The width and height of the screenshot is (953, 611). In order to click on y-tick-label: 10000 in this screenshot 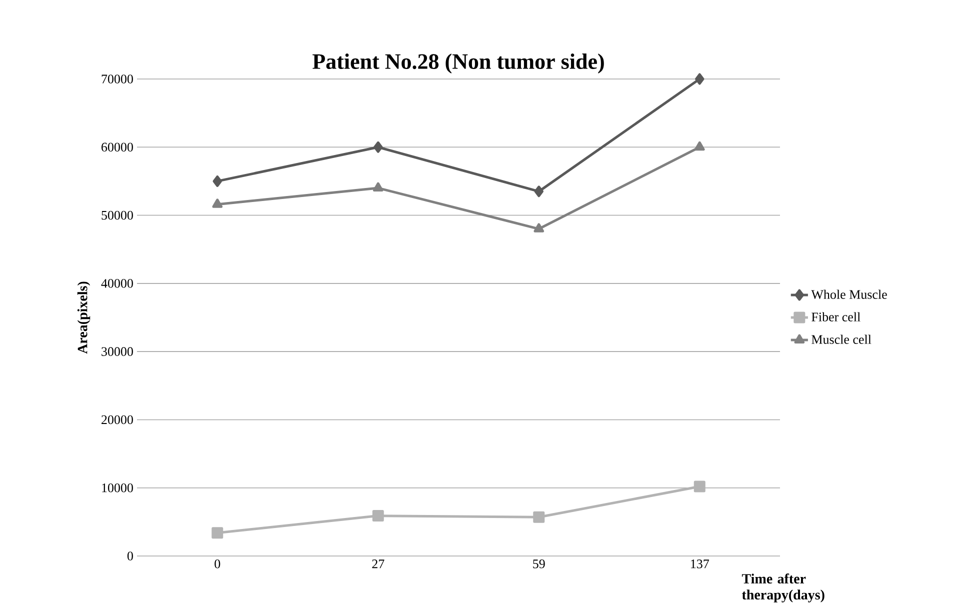, I will do `click(117, 487)`.